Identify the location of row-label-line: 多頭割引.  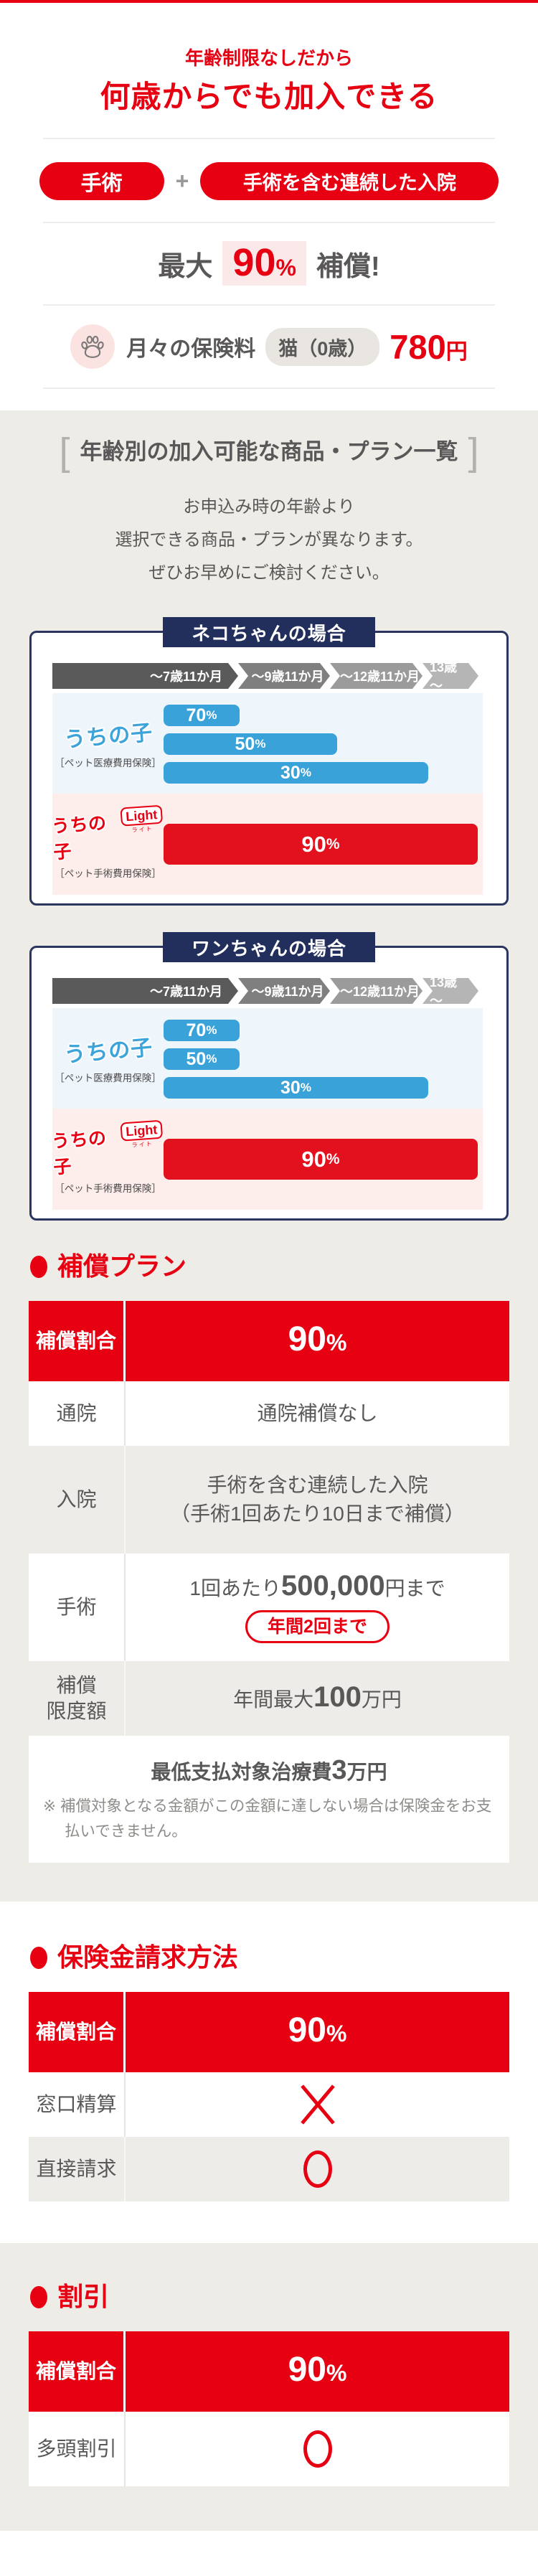
(76, 2449).